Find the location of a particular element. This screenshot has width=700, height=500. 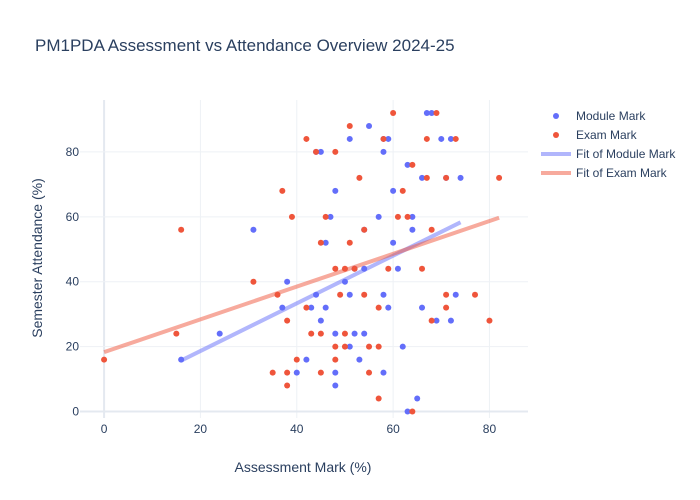

y-tick-label: 20 is located at coordinates (73, 347).